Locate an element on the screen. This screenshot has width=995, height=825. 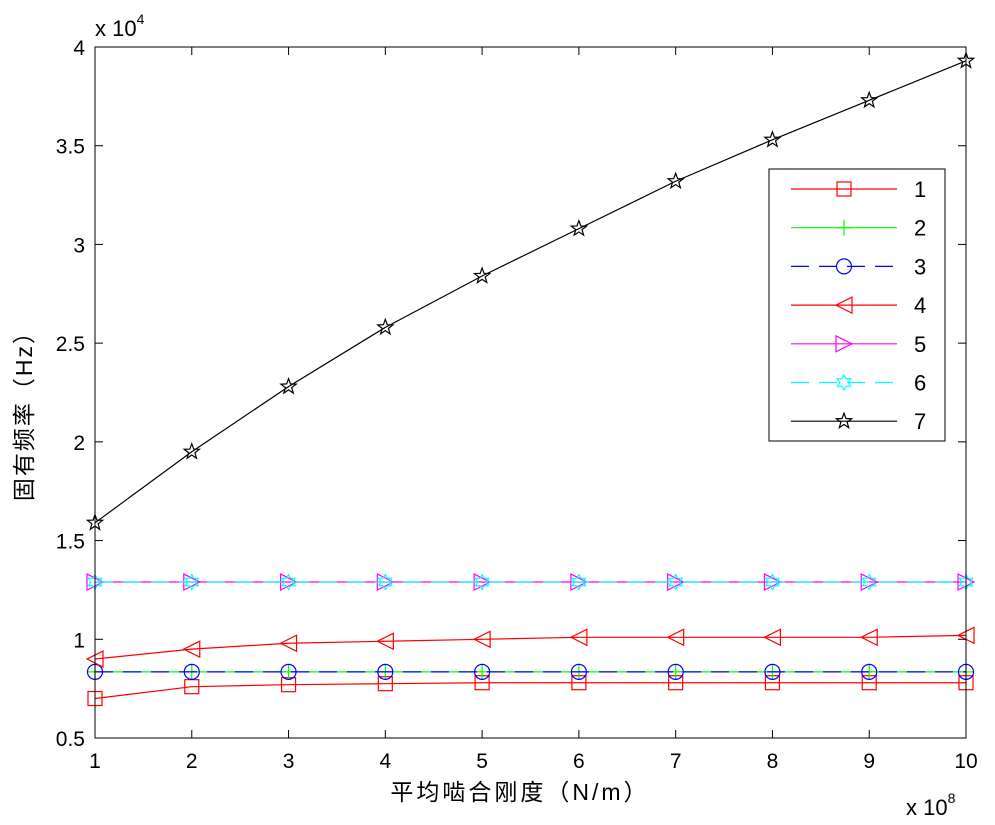
x-tick-label: 8 is located at coordinates (773, 761).